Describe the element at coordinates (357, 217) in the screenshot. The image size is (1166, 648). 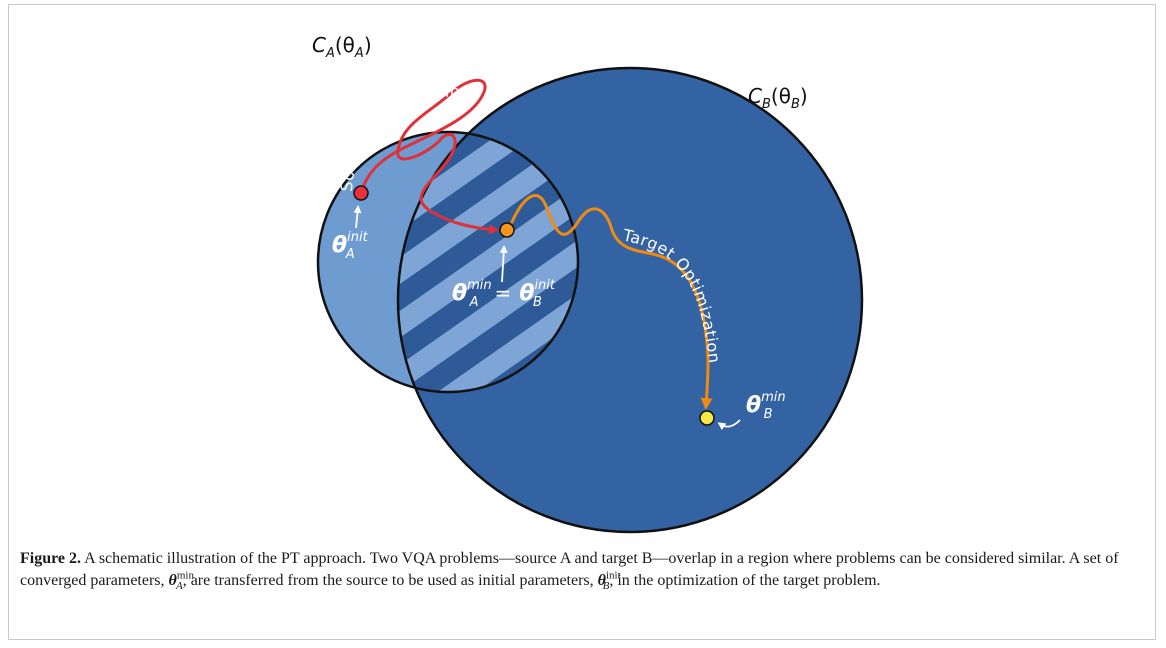
I see `pointer-arrow-a-init` at that location.